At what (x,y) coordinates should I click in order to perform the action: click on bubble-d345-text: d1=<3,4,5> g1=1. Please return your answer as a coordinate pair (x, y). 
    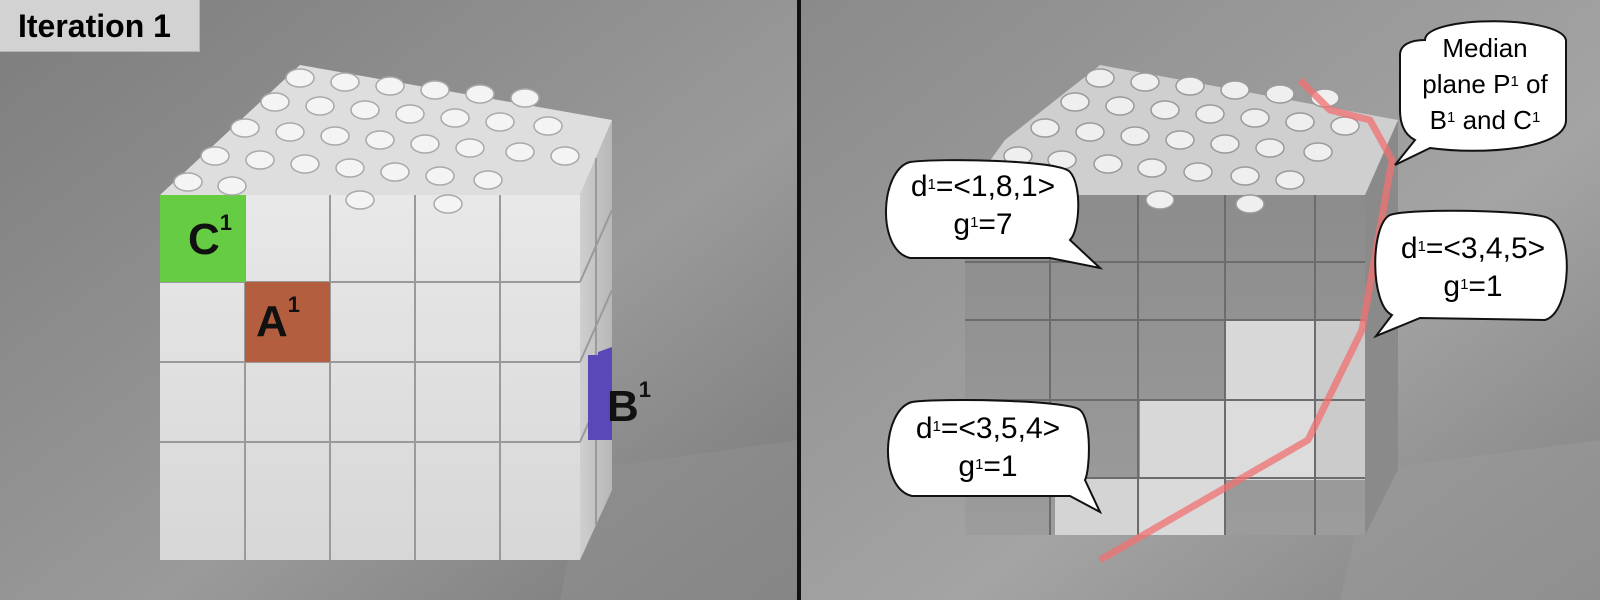
    Looking at the image, I should click on (1473, 268).